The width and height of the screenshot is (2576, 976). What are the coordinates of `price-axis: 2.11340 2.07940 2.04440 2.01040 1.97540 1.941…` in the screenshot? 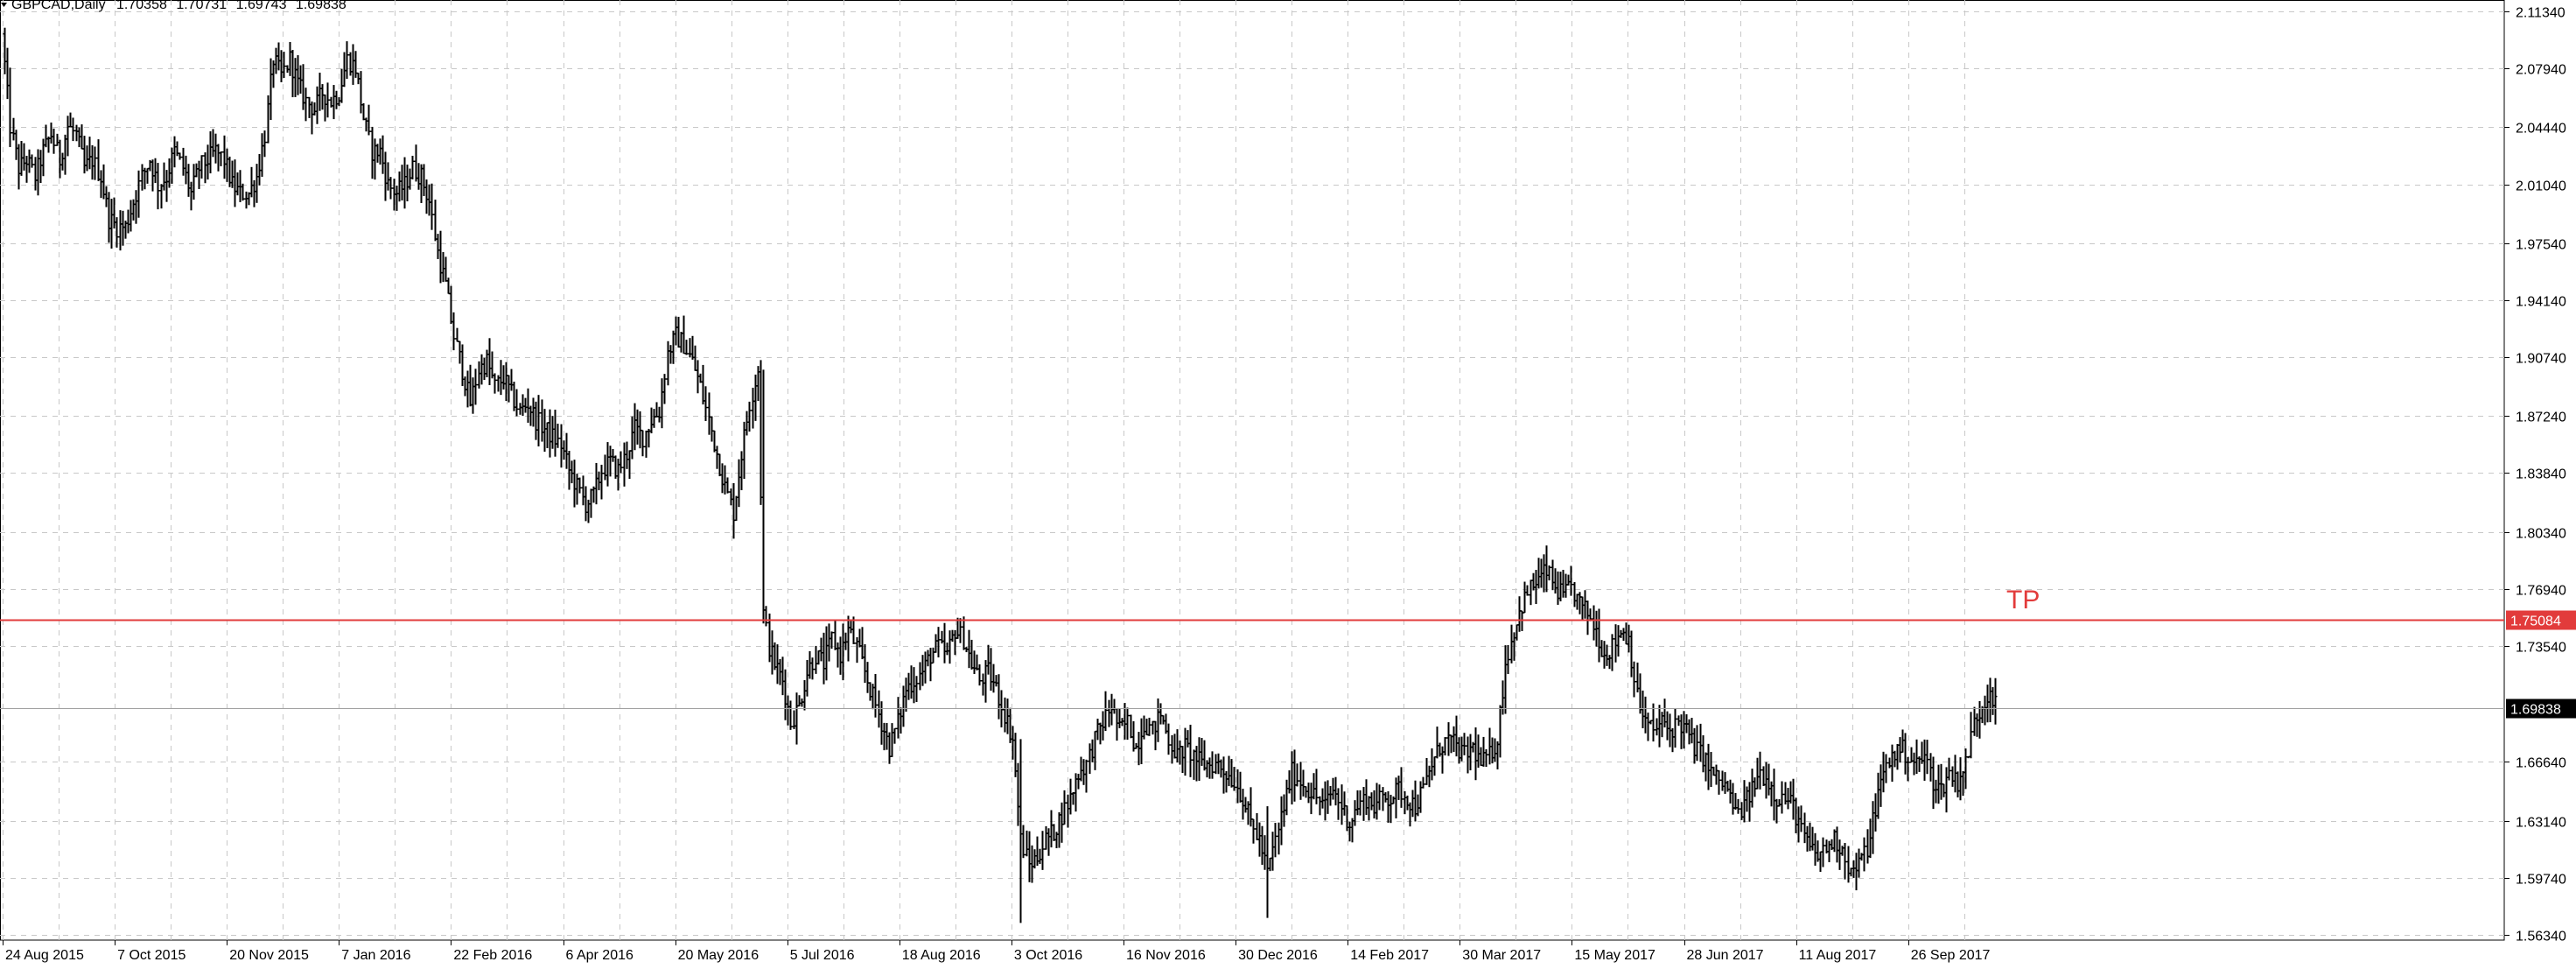 It's located at (2540, 475).